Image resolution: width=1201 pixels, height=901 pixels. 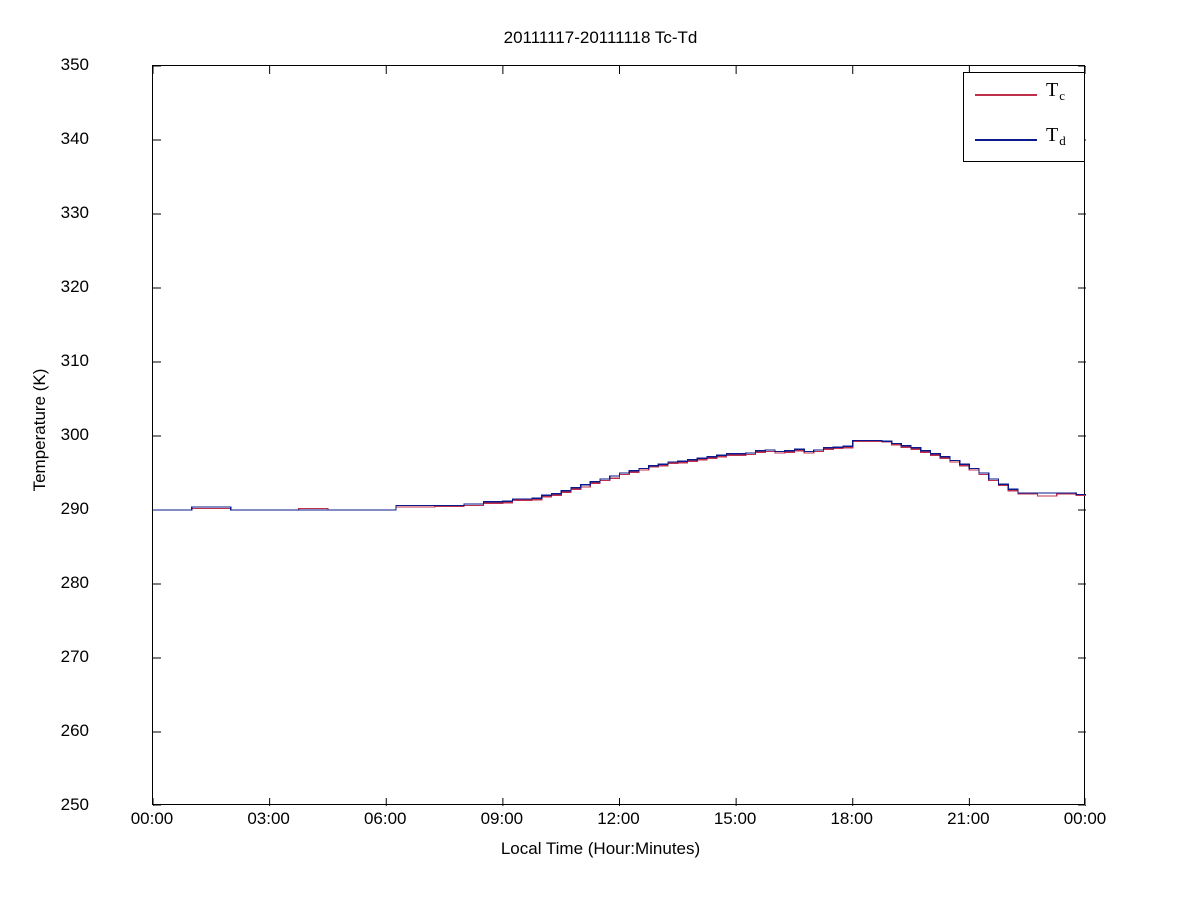 What do you see at coordinates (74, 138) in the screenshot?
I see `y-axis-tick-label: 340` at bounding box center [74, 138].